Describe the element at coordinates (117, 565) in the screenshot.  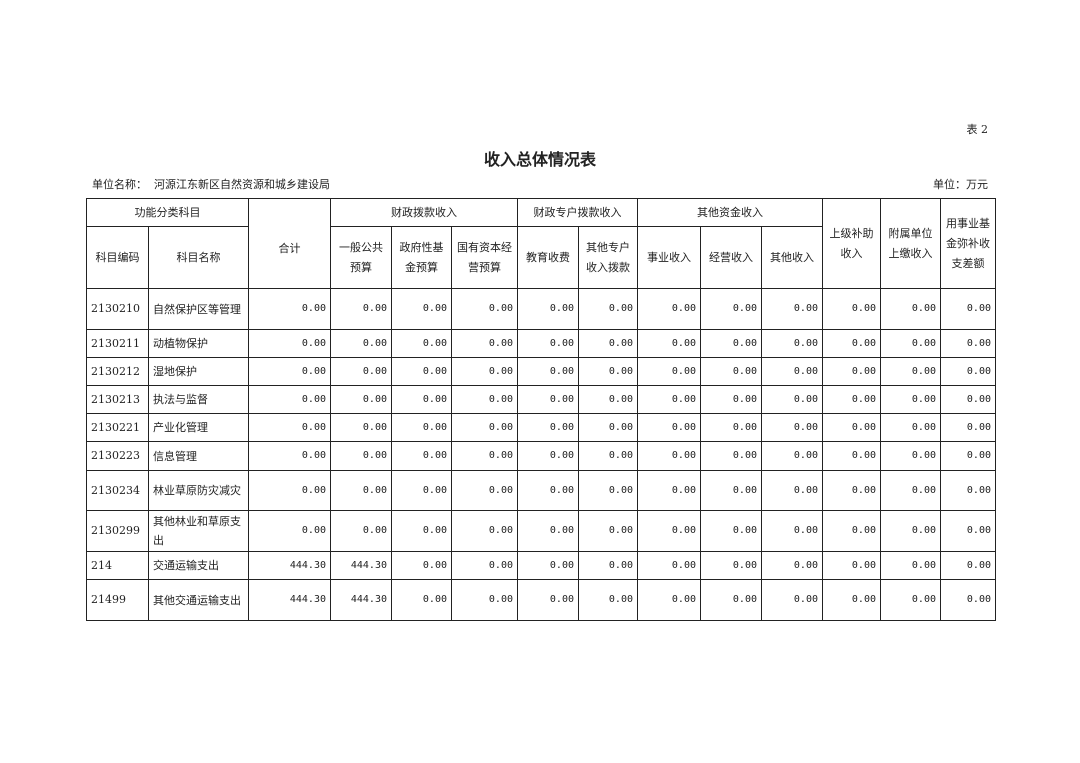
I see `row-code: 214` at that location.